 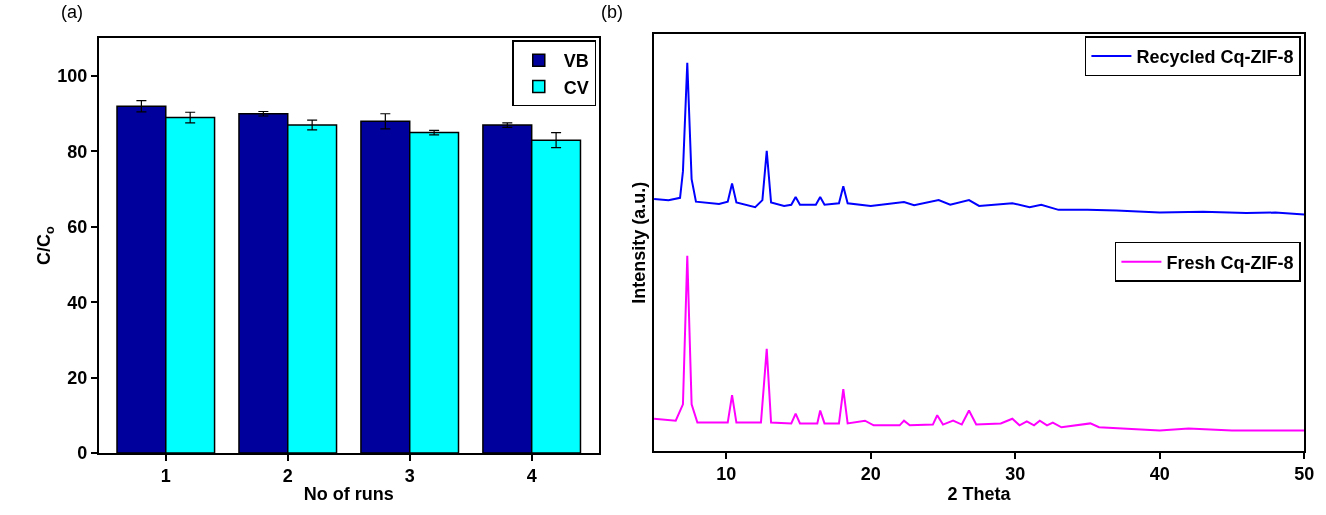 I want to click on x-tick-label: 2, so click(x=287, y=476).